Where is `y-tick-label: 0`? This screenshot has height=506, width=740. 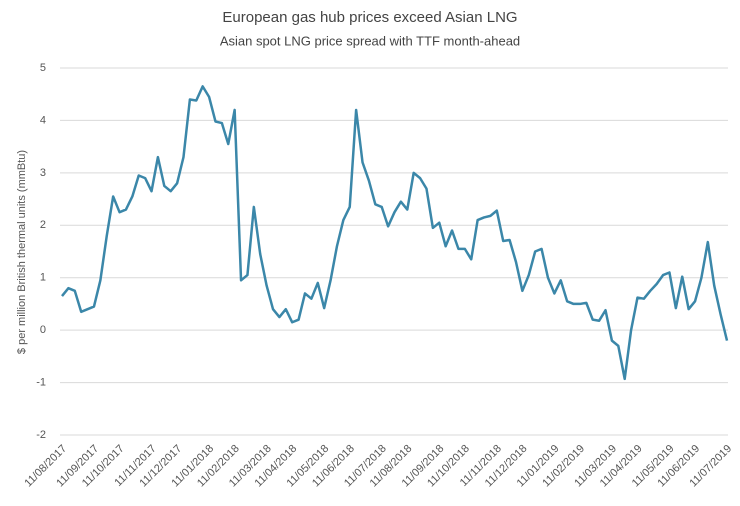 y-tick-label: 0 is located at coordinates (43, 330).